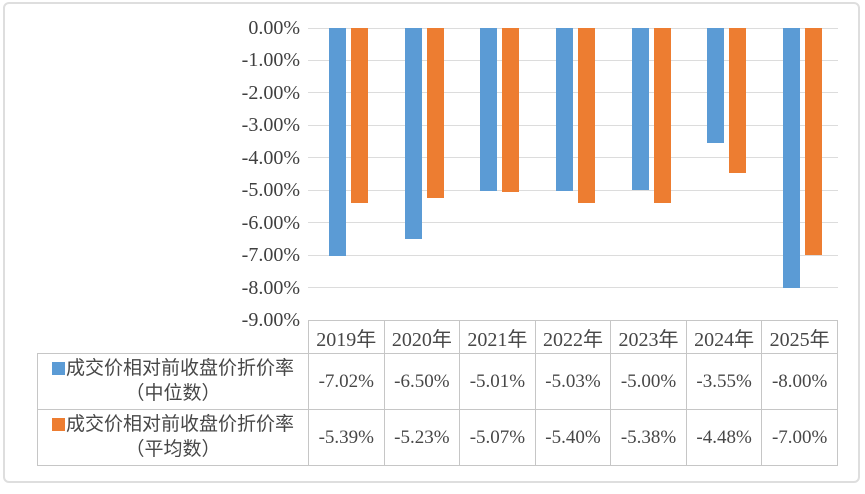  I want to click on year-header-cell: 2019年, so click(346, 337).